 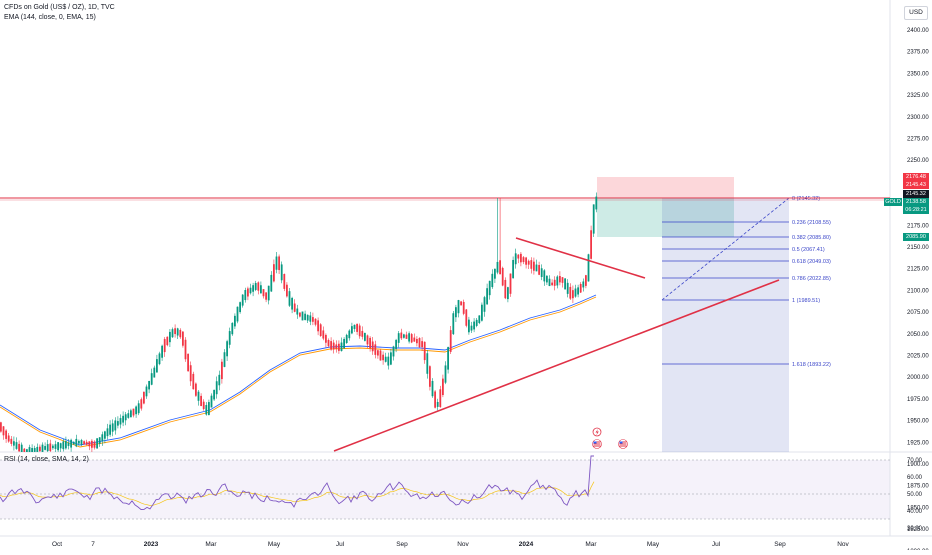 What do you see at coordinates (597, 432) in the screenshot?
I see `lightning-icon` at bounding box center [597, 432].